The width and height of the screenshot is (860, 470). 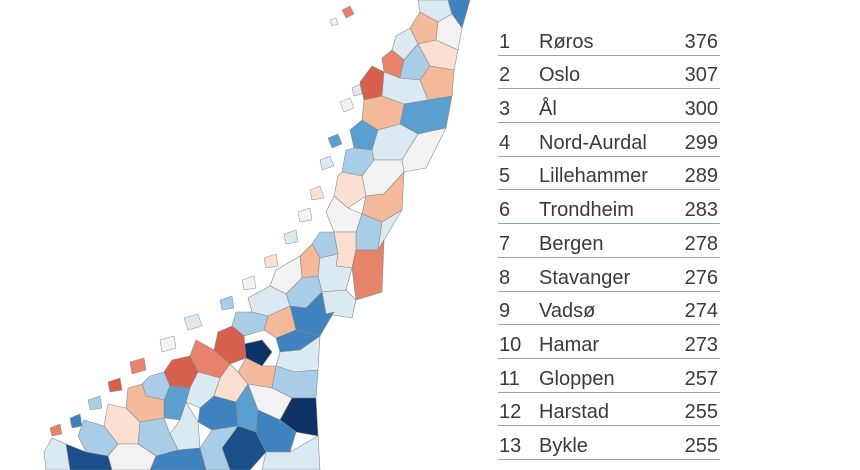 I want to click on ranking-row: 12 Harstad 255, so click(x=609, y=410).